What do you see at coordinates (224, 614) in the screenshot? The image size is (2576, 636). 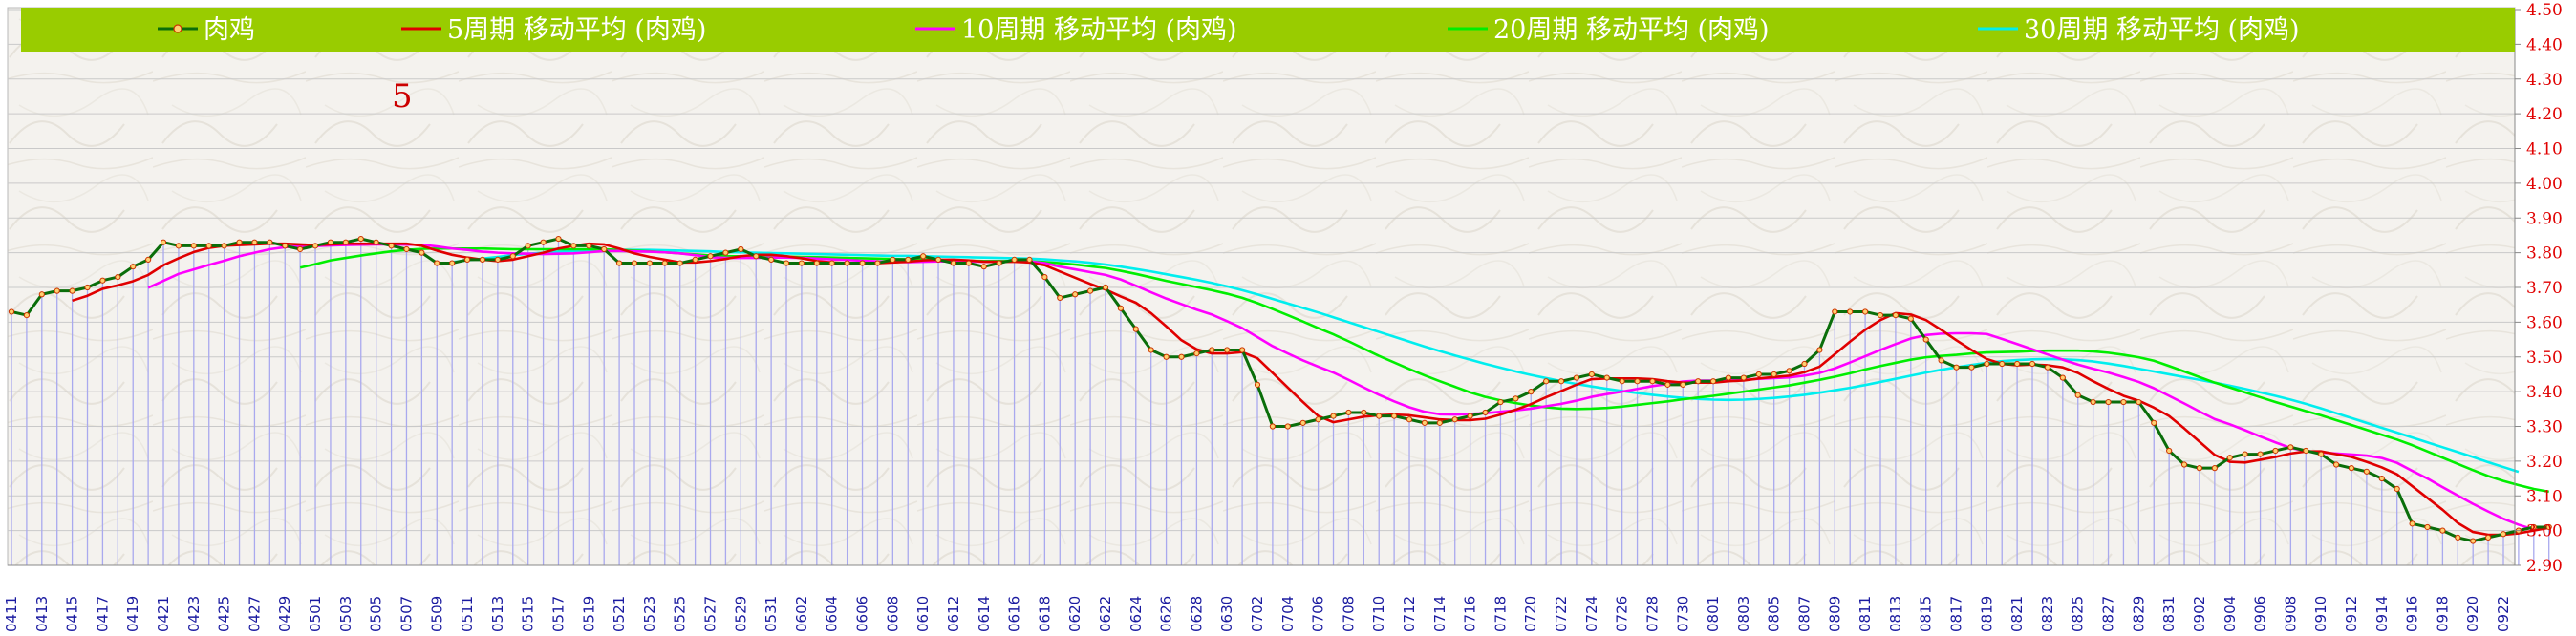 I see `x-tick-label: 0425` at bounding box center [224, 614].